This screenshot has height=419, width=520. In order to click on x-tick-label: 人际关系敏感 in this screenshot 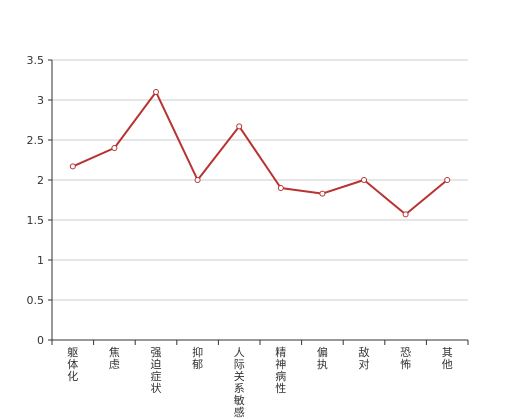, I will do `click(239, 382)`.